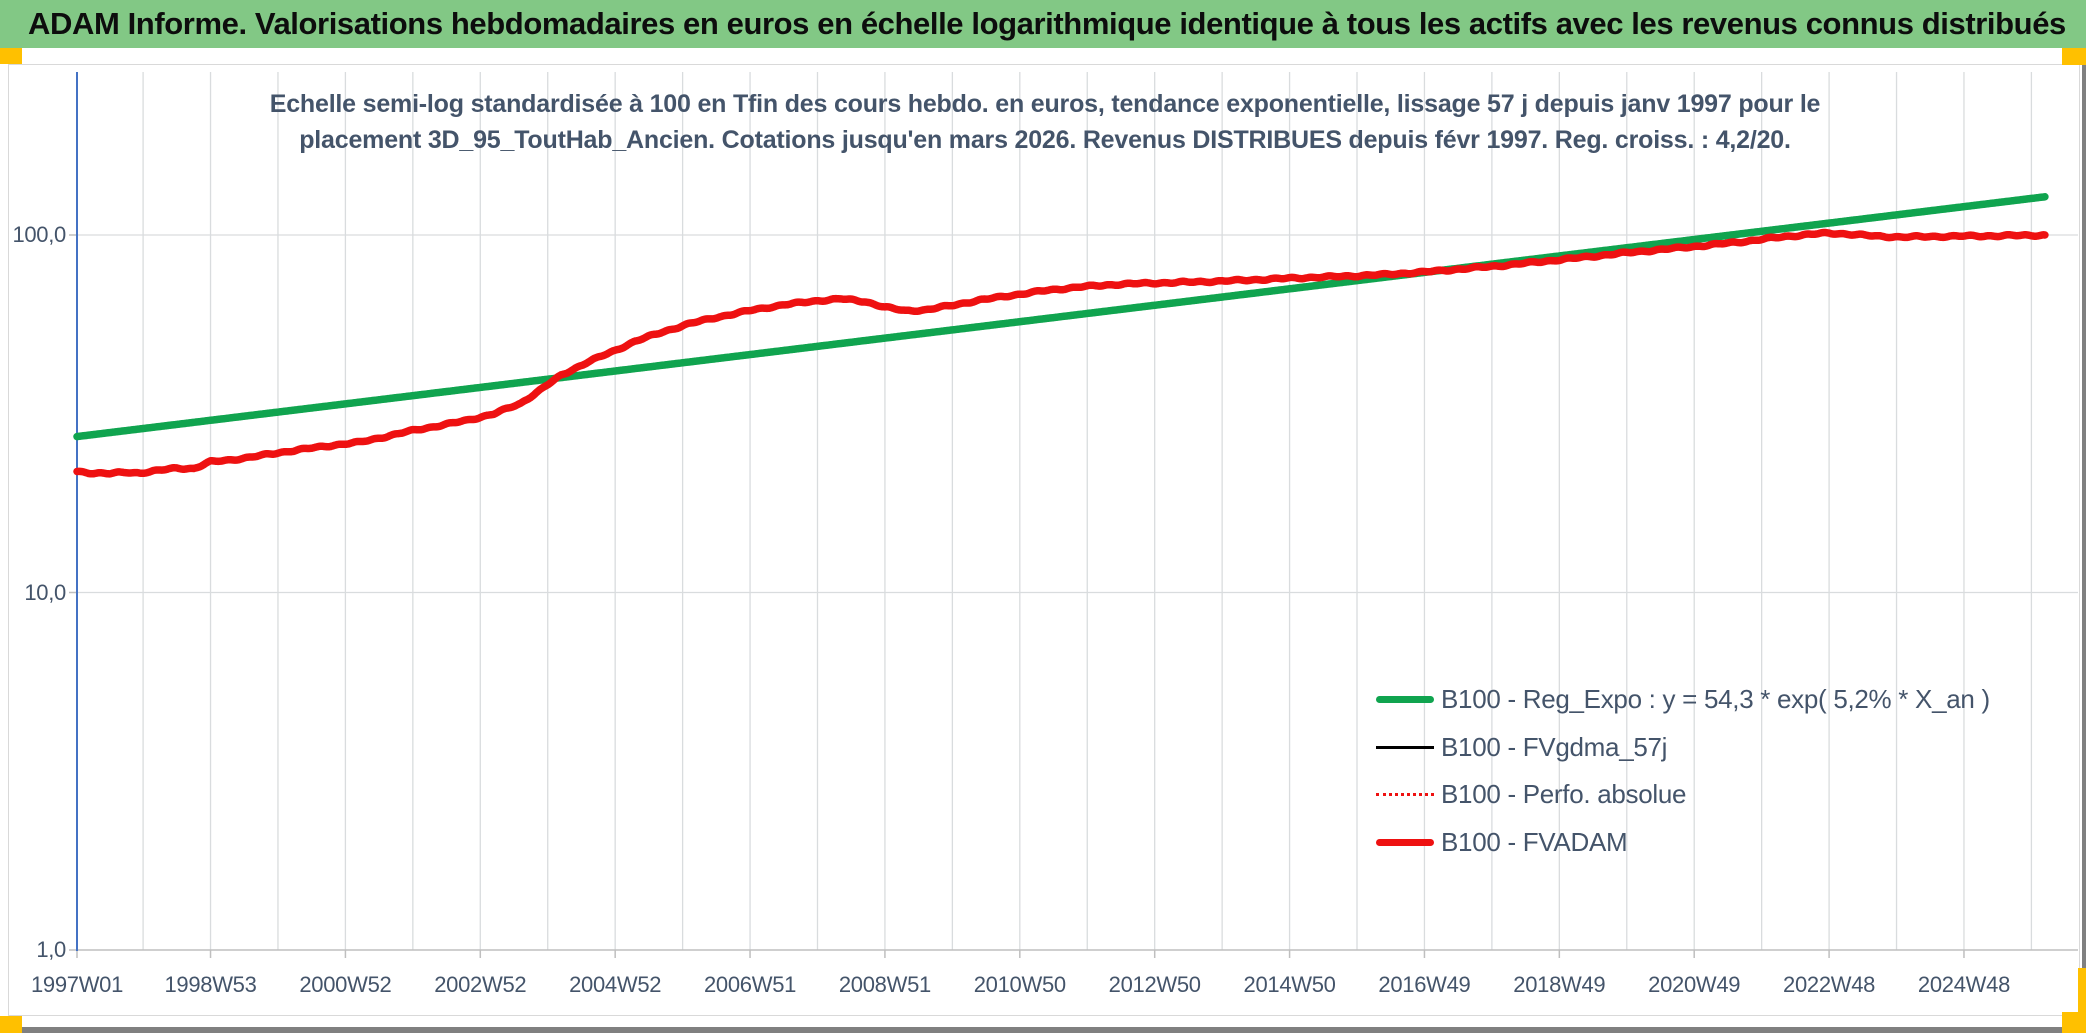 The height and width of the screenshot is (1033, 2086). Describe the element at coordinates (1554, 746) in the screenshot. I see `legend-label: B100 - FVgdma_57j` at that location.